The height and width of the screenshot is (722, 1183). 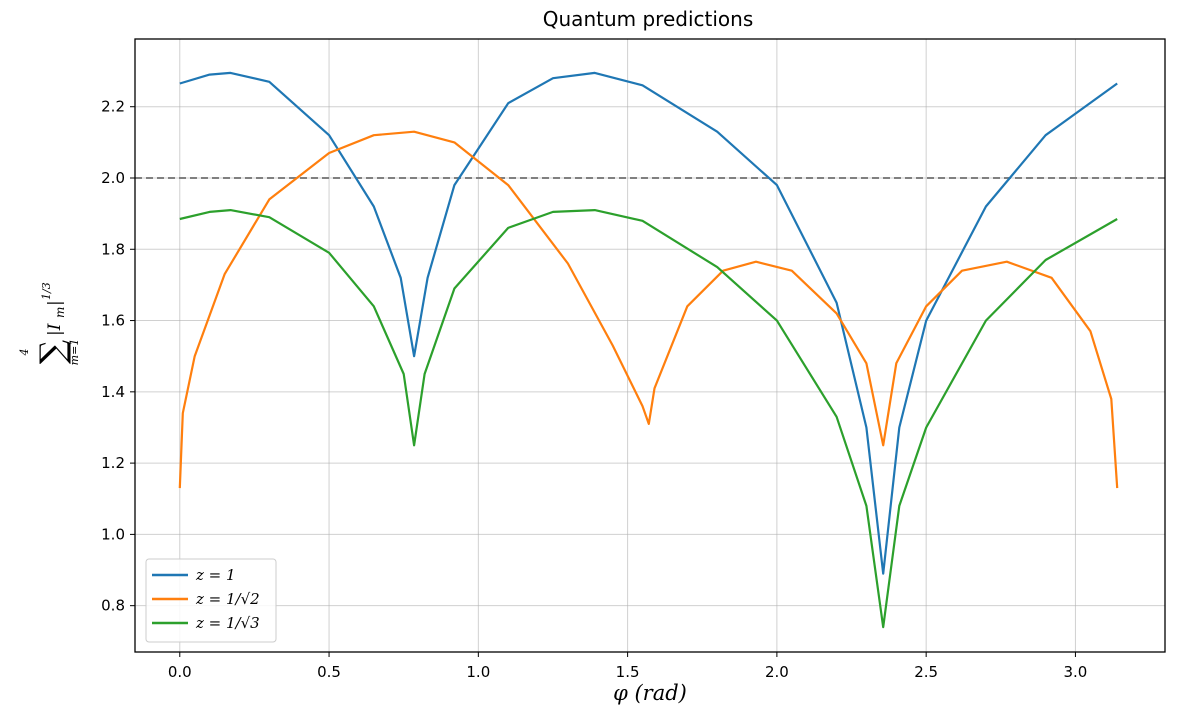 What do you see at coordinates (329, 672) in the screenshot?
I see `x-tick-label: 0.5` at bounding box center [329, 672].